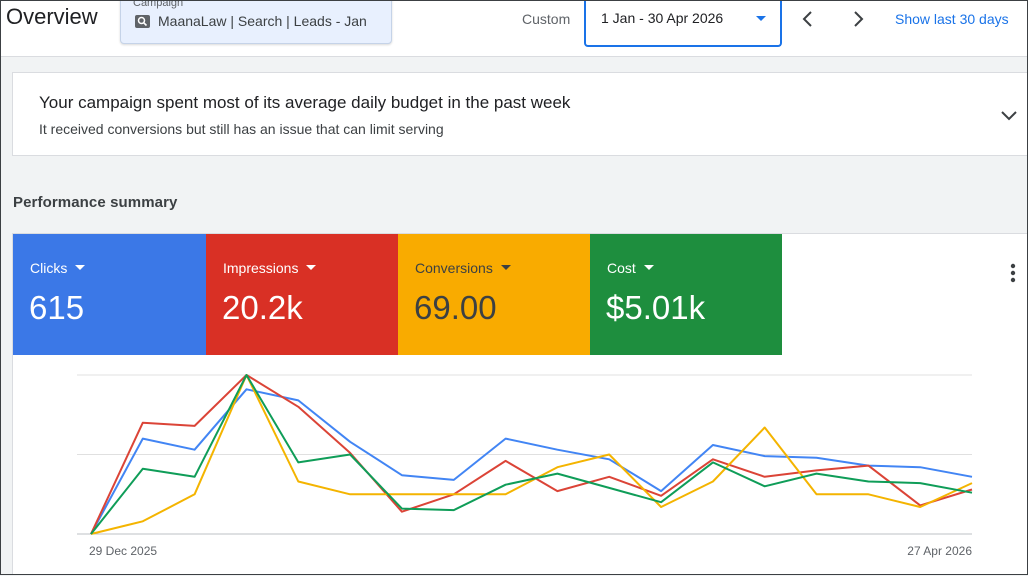  I want to click on metric-card-cost: Cost $5.01k, so click(686, 294).